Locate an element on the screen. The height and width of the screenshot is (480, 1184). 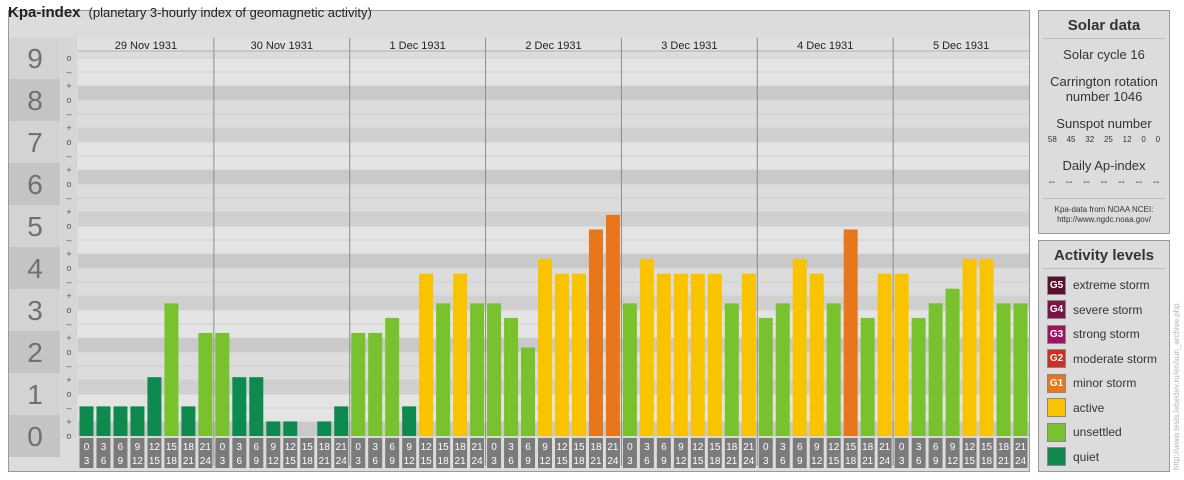
interval-start: 15 is located at coordinates (308, 447).